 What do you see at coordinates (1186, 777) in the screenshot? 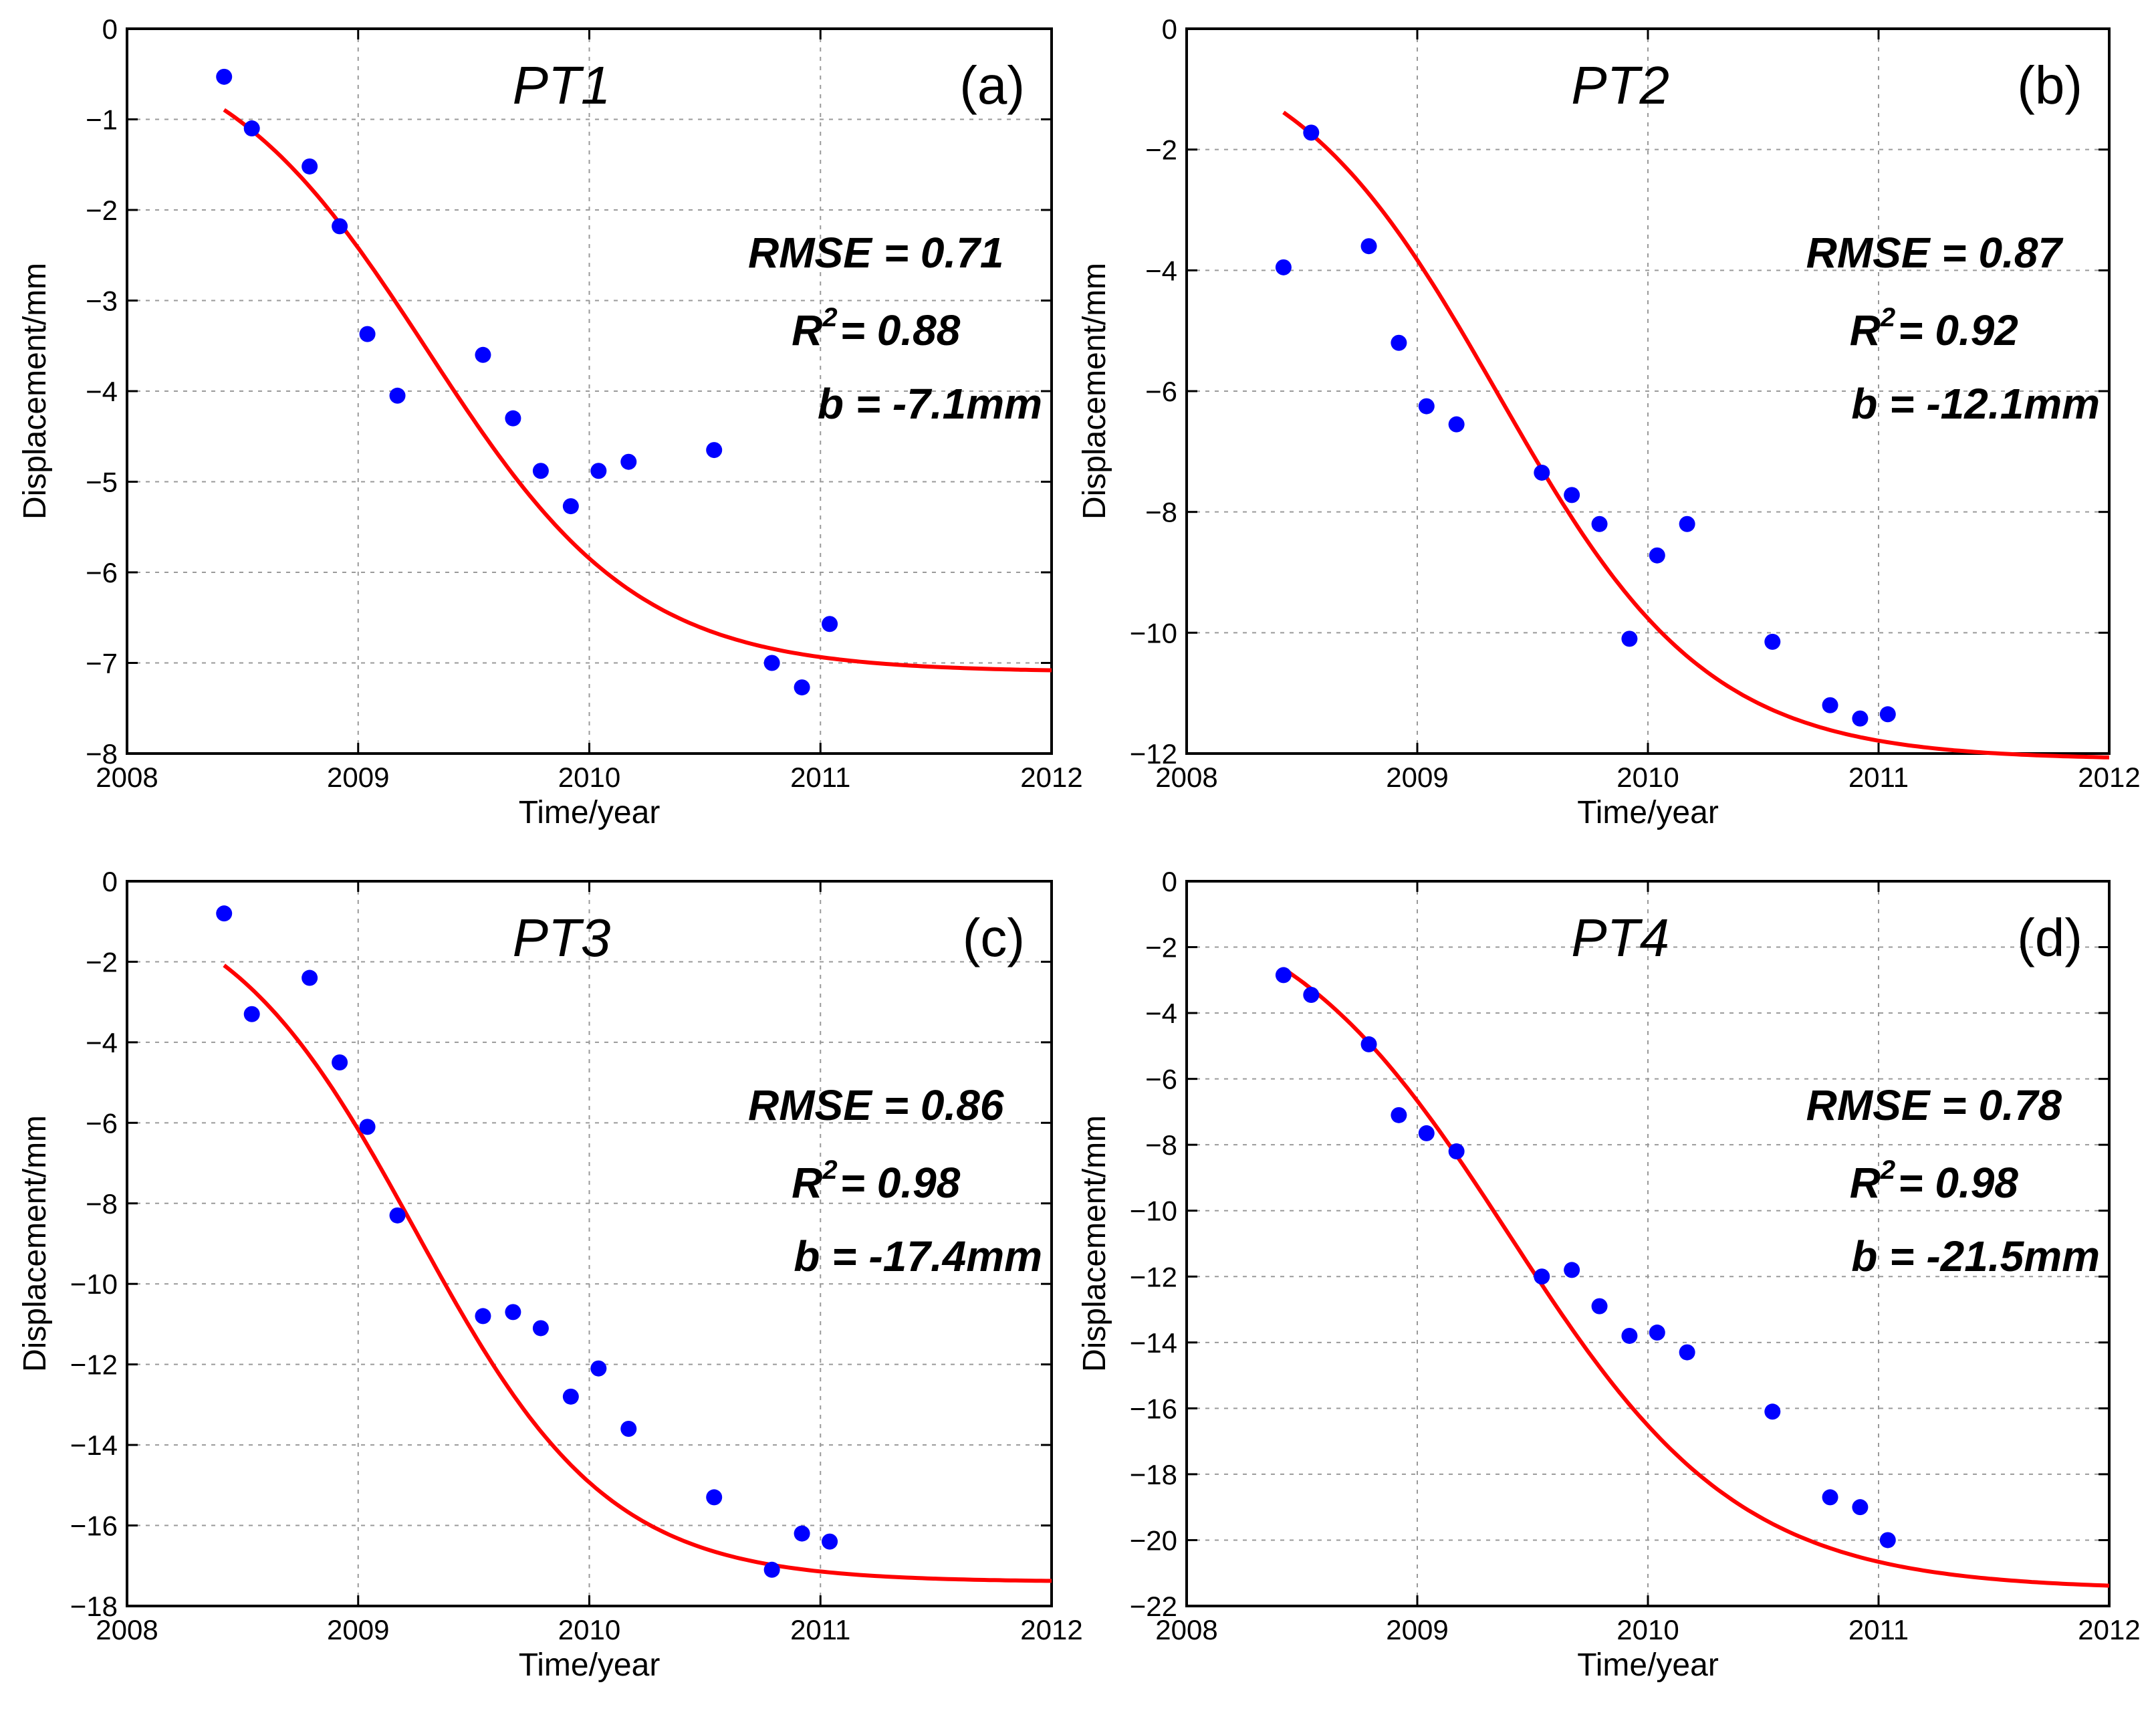
I see `x-tick-label: 2008` at bounding box center [1186, 777].